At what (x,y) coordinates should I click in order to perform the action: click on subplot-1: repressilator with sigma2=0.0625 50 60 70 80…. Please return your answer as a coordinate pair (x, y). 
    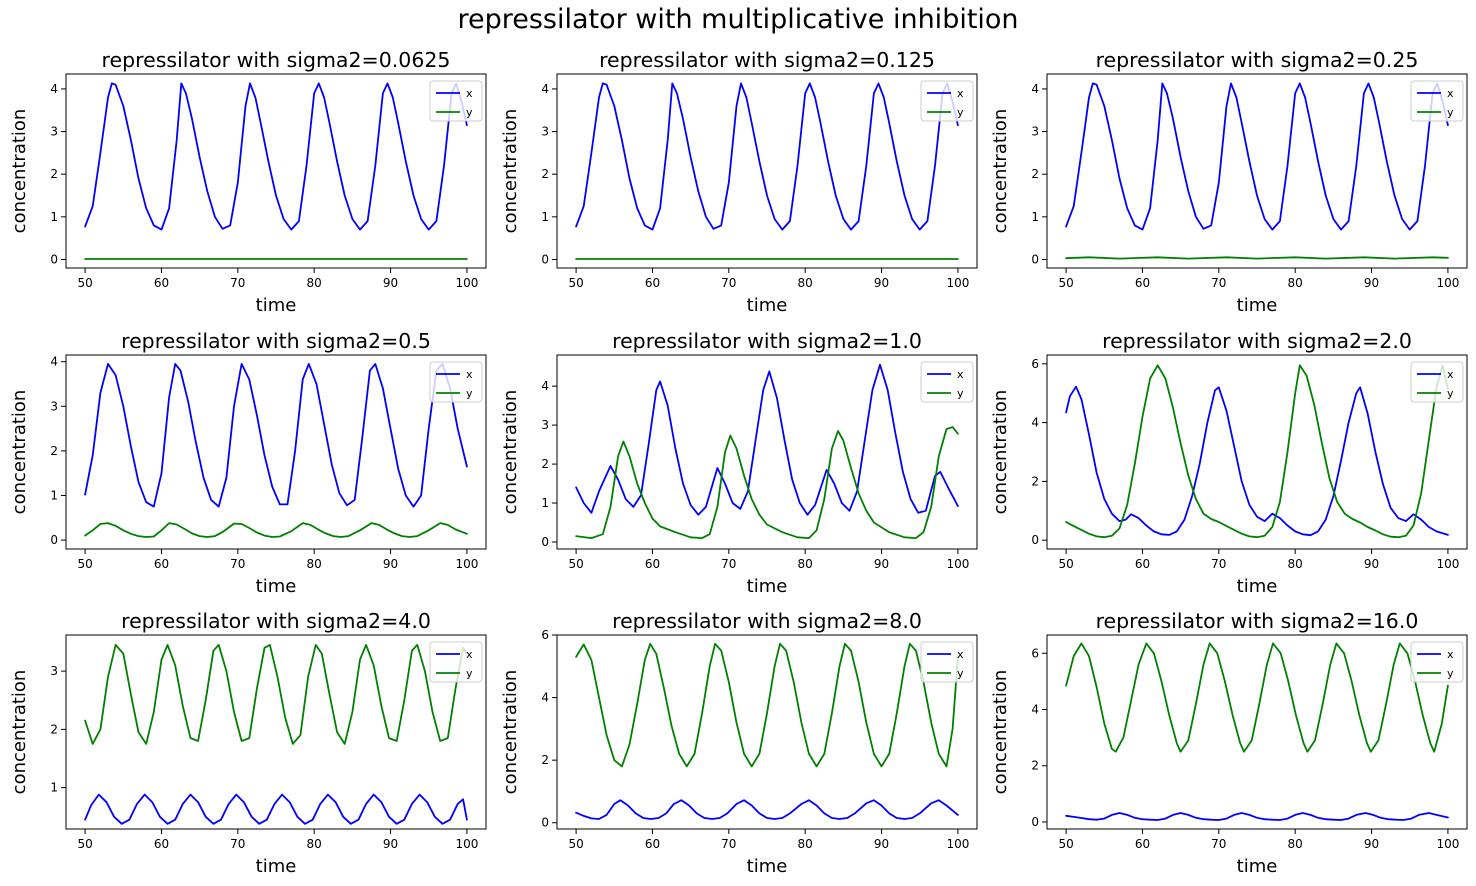
    Looking at the image, I should click on (248, 182).